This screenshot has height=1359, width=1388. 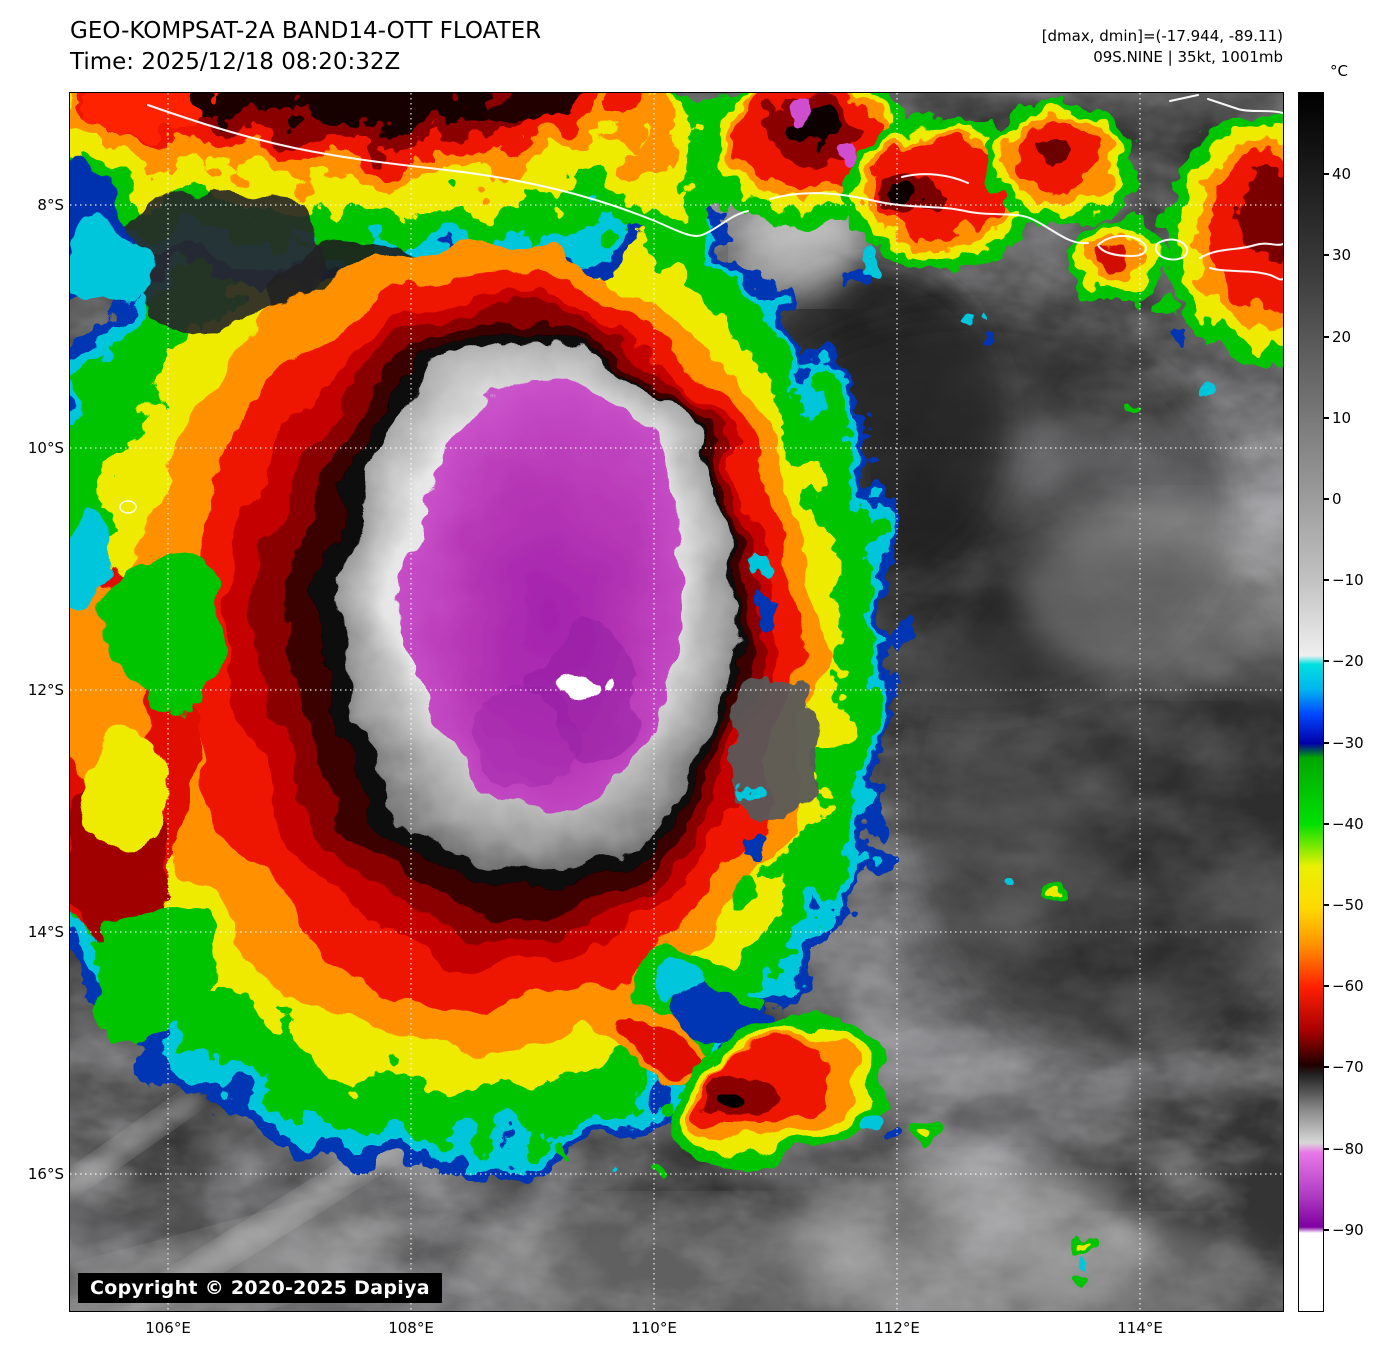 I want to click on lon-label: 108°E, so click(x=411, y=1328).